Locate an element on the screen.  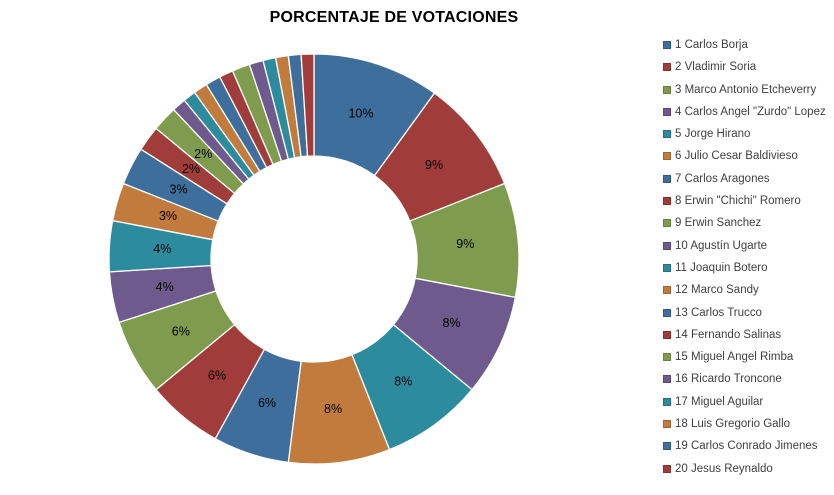
legend-item: 17 Miguel Aguilar is located at coordinates (748, 402).